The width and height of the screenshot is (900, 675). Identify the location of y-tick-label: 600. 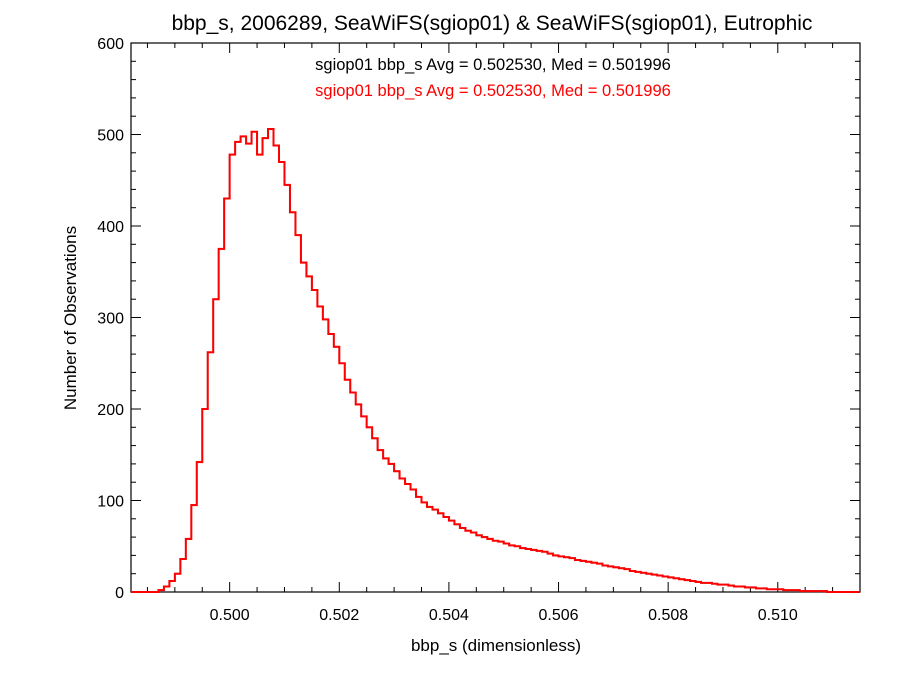
(110, 44).